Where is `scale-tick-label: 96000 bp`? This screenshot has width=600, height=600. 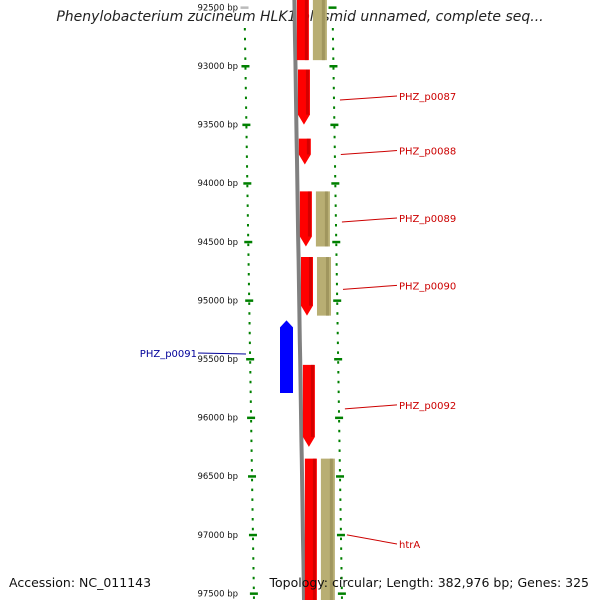 scale-tick-label: 96000 bp is located at coordinates (217, 419).